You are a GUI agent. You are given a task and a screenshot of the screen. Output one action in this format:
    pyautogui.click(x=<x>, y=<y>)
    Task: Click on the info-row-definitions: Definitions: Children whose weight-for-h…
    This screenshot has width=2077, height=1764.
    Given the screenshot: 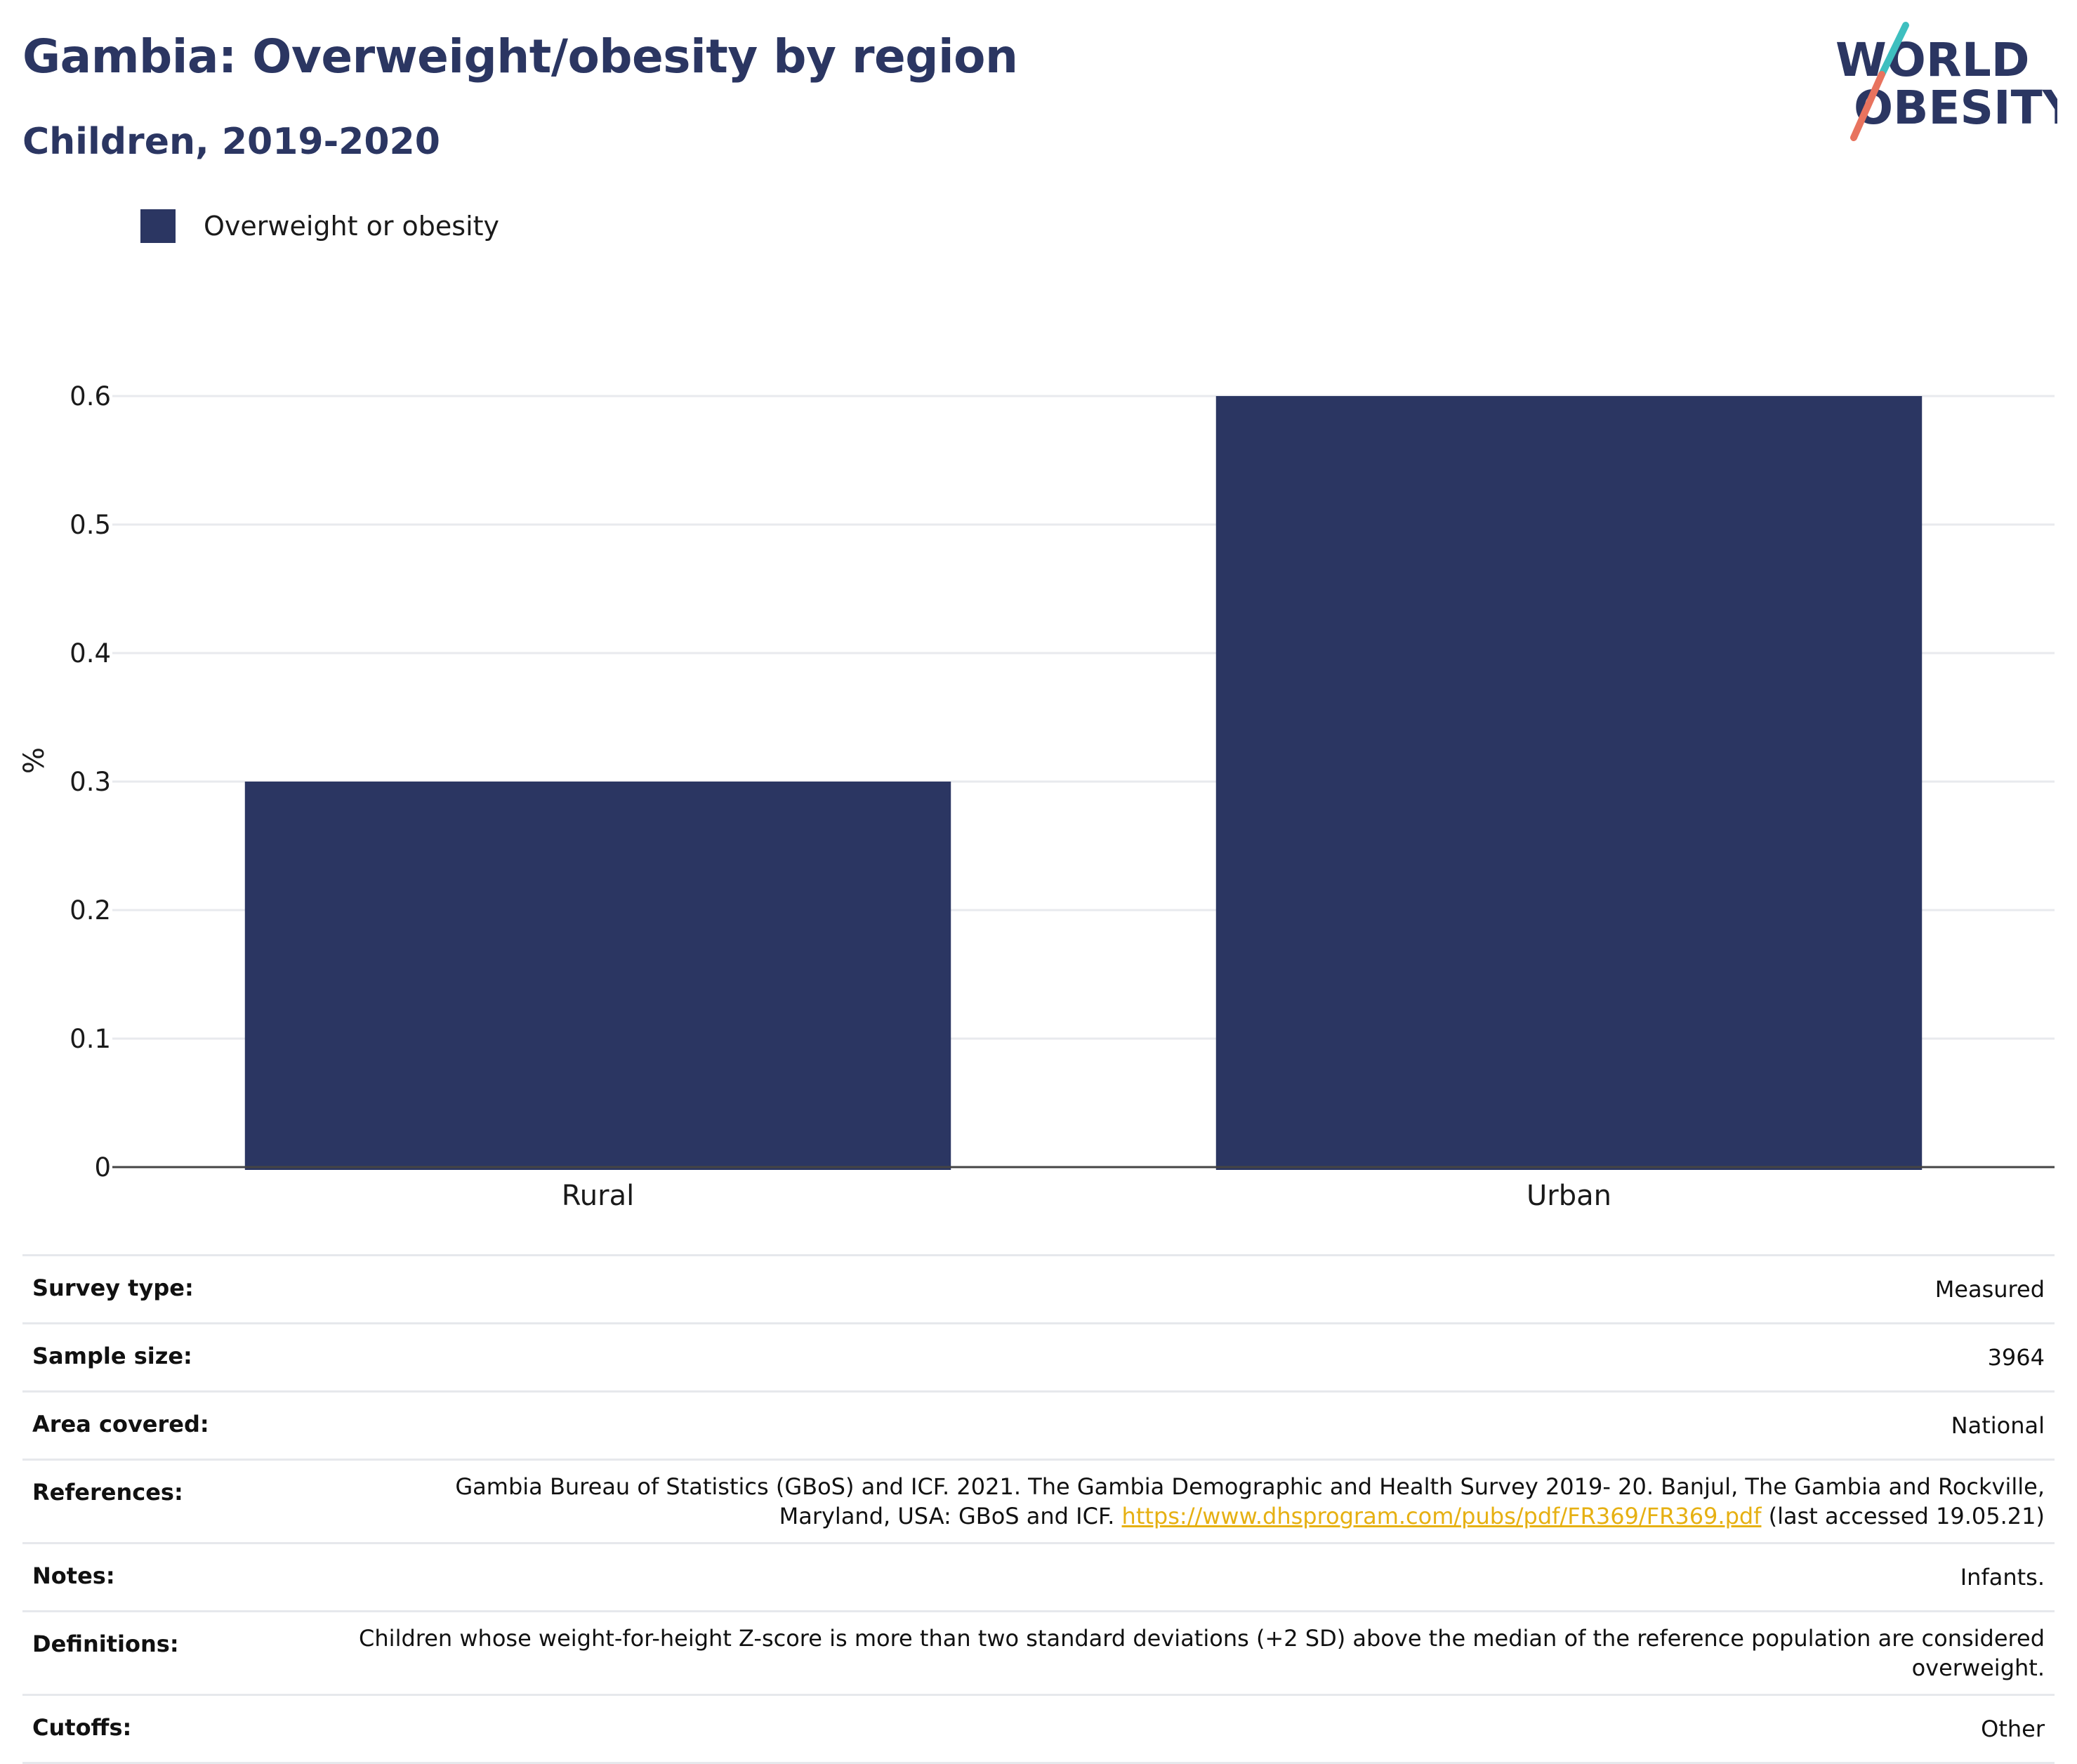 What is the action you would take?
    pyautogui.click(x=1038, y=1653)
    